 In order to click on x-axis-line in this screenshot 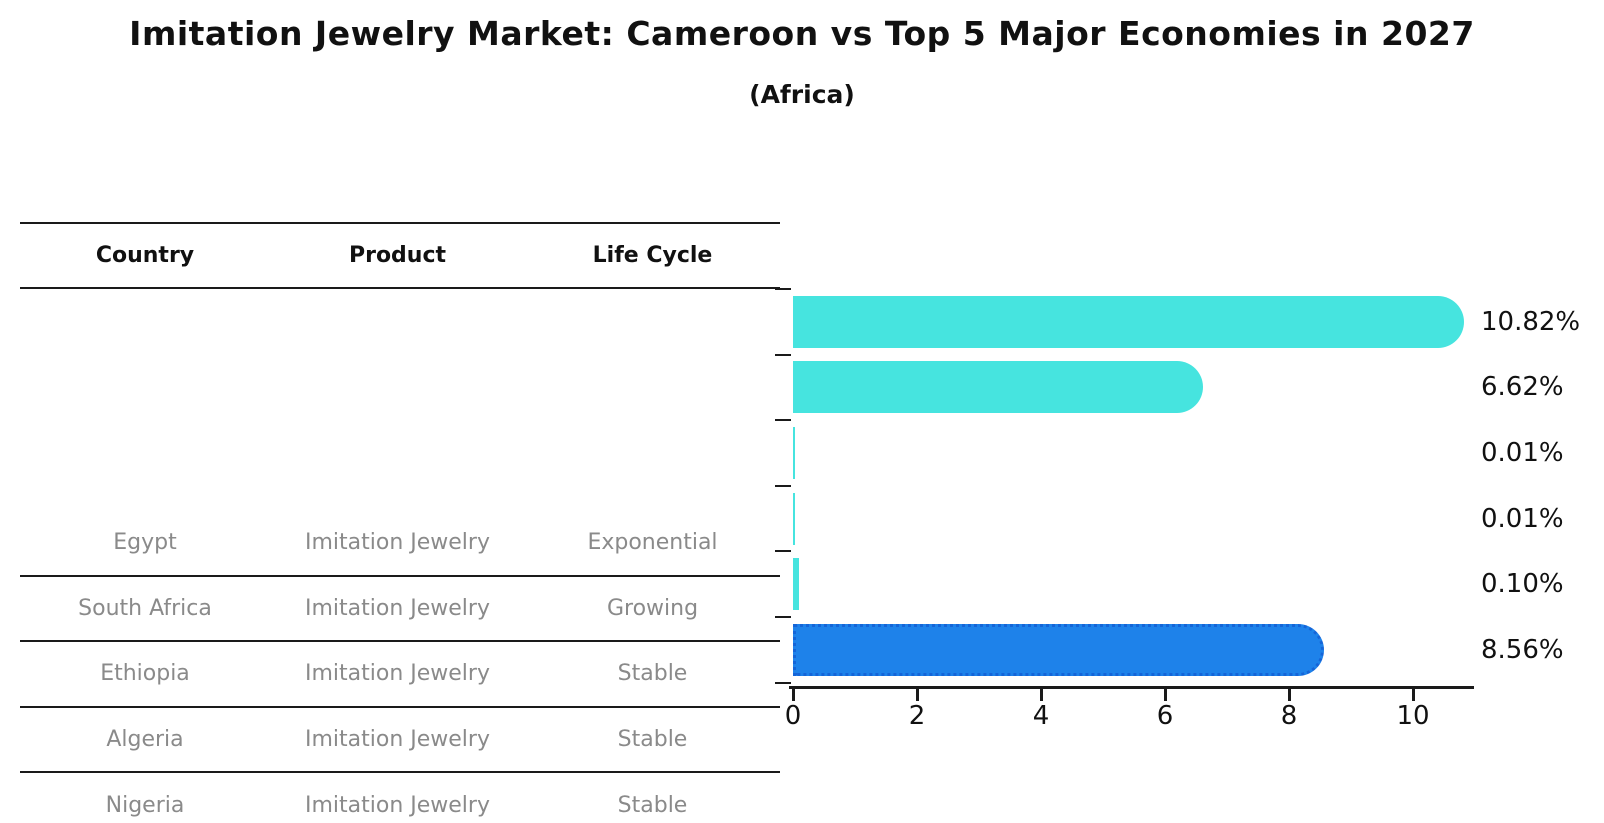, I will do `click(1131, 687)`.